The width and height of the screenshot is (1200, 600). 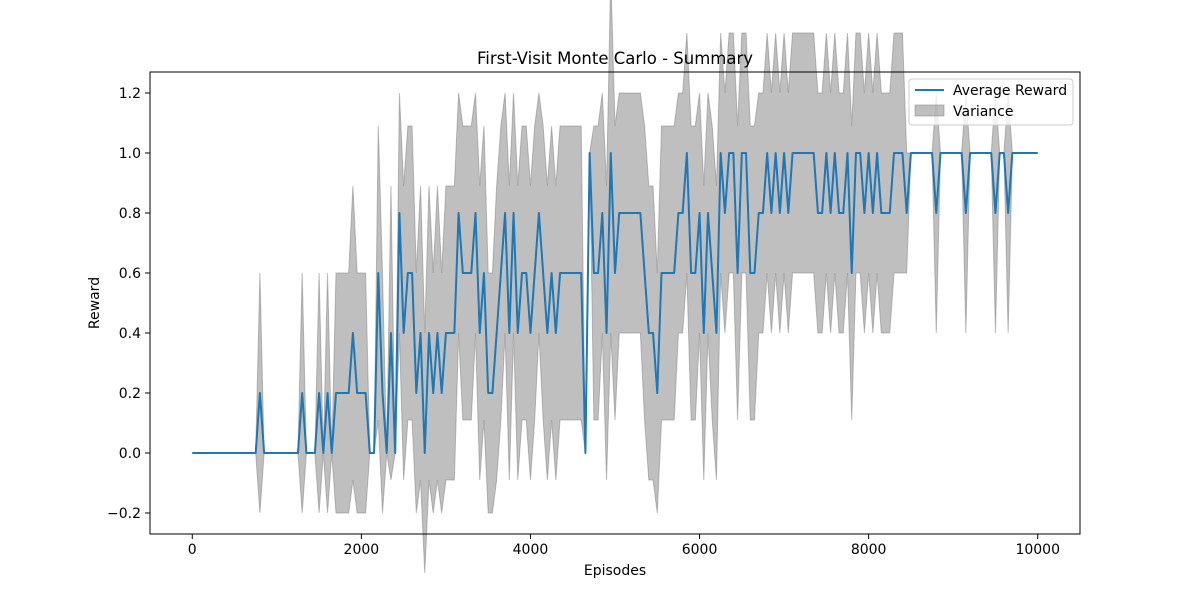 I want to click on x-axis: 0 2000 4000 6000 8000 10000, so click(x=624, y=546).